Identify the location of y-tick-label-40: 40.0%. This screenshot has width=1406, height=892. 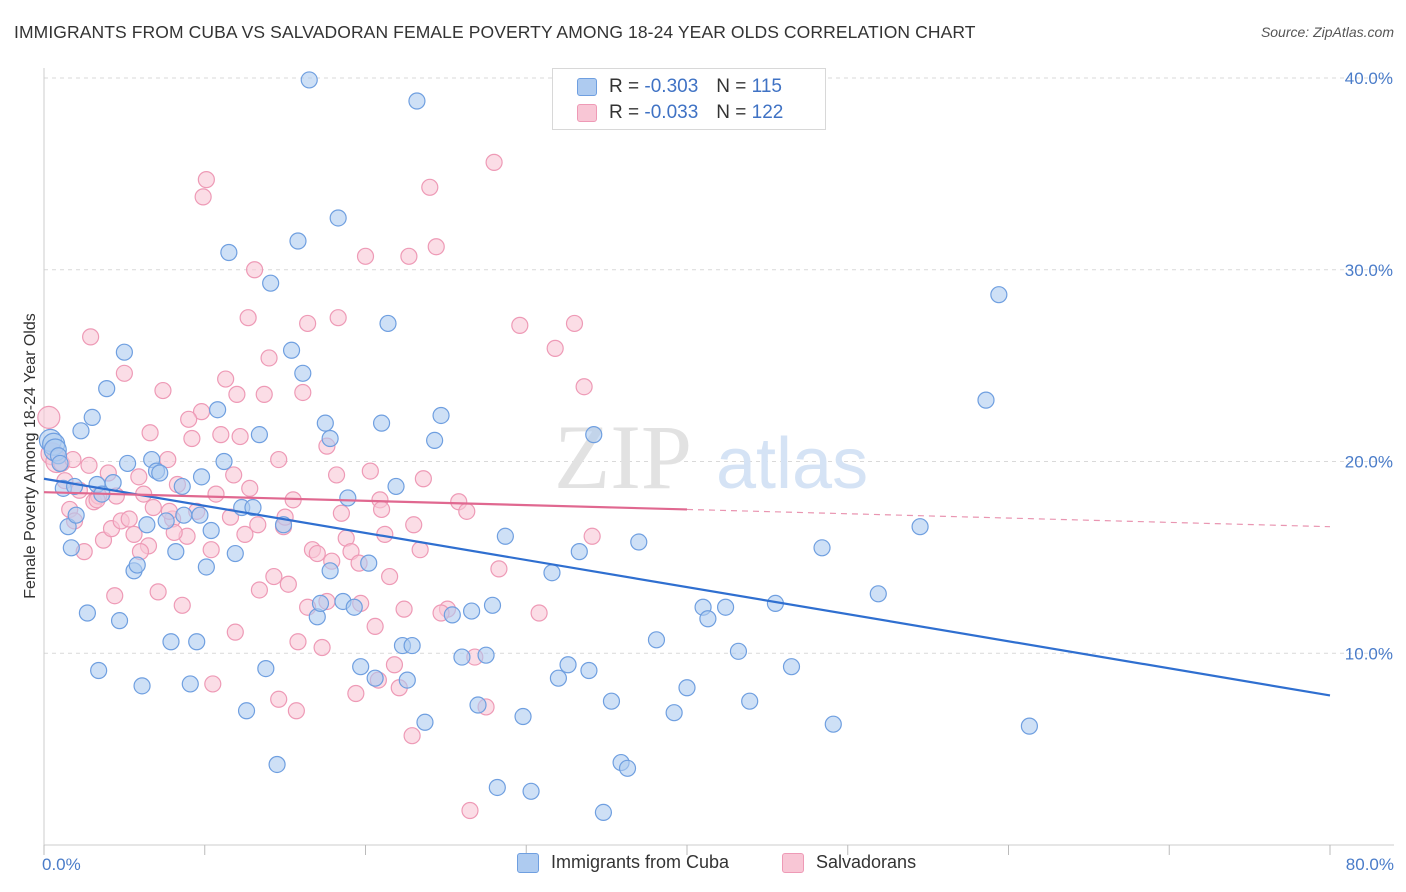
(1369, 78).